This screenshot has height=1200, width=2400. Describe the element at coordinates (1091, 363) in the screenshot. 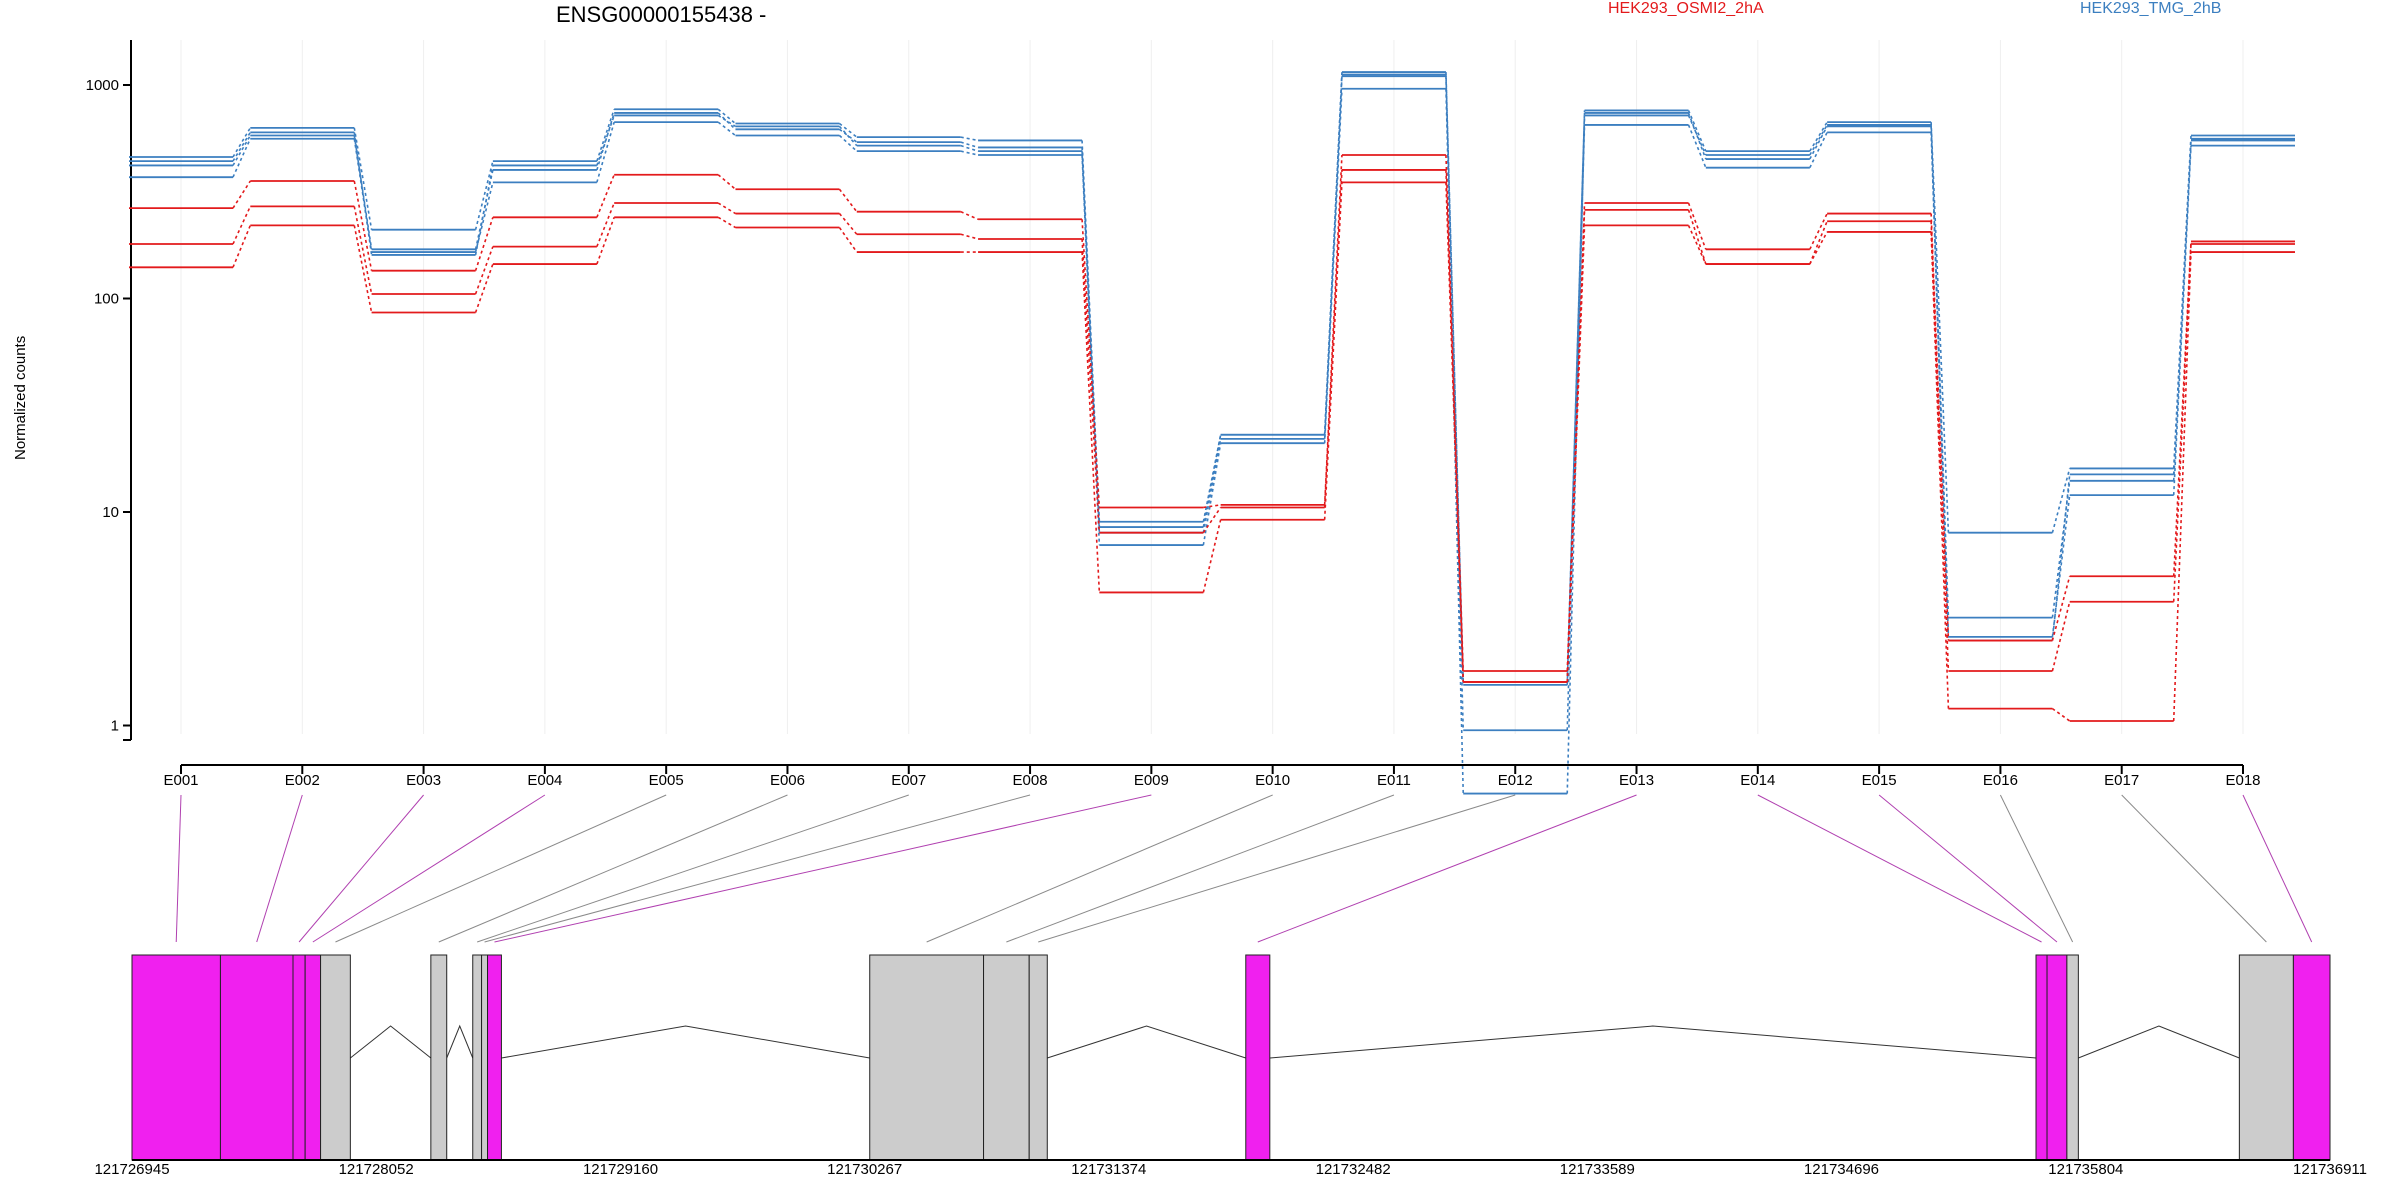

I see `series-5-connector-E008` at that location.